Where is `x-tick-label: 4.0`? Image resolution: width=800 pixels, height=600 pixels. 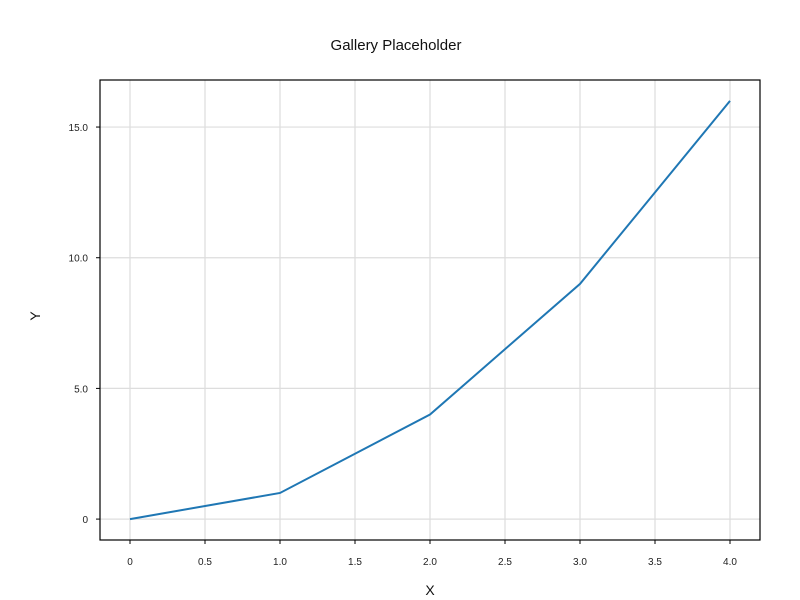 x-tick-label: 4.0 is located at coordinates (730, 562).